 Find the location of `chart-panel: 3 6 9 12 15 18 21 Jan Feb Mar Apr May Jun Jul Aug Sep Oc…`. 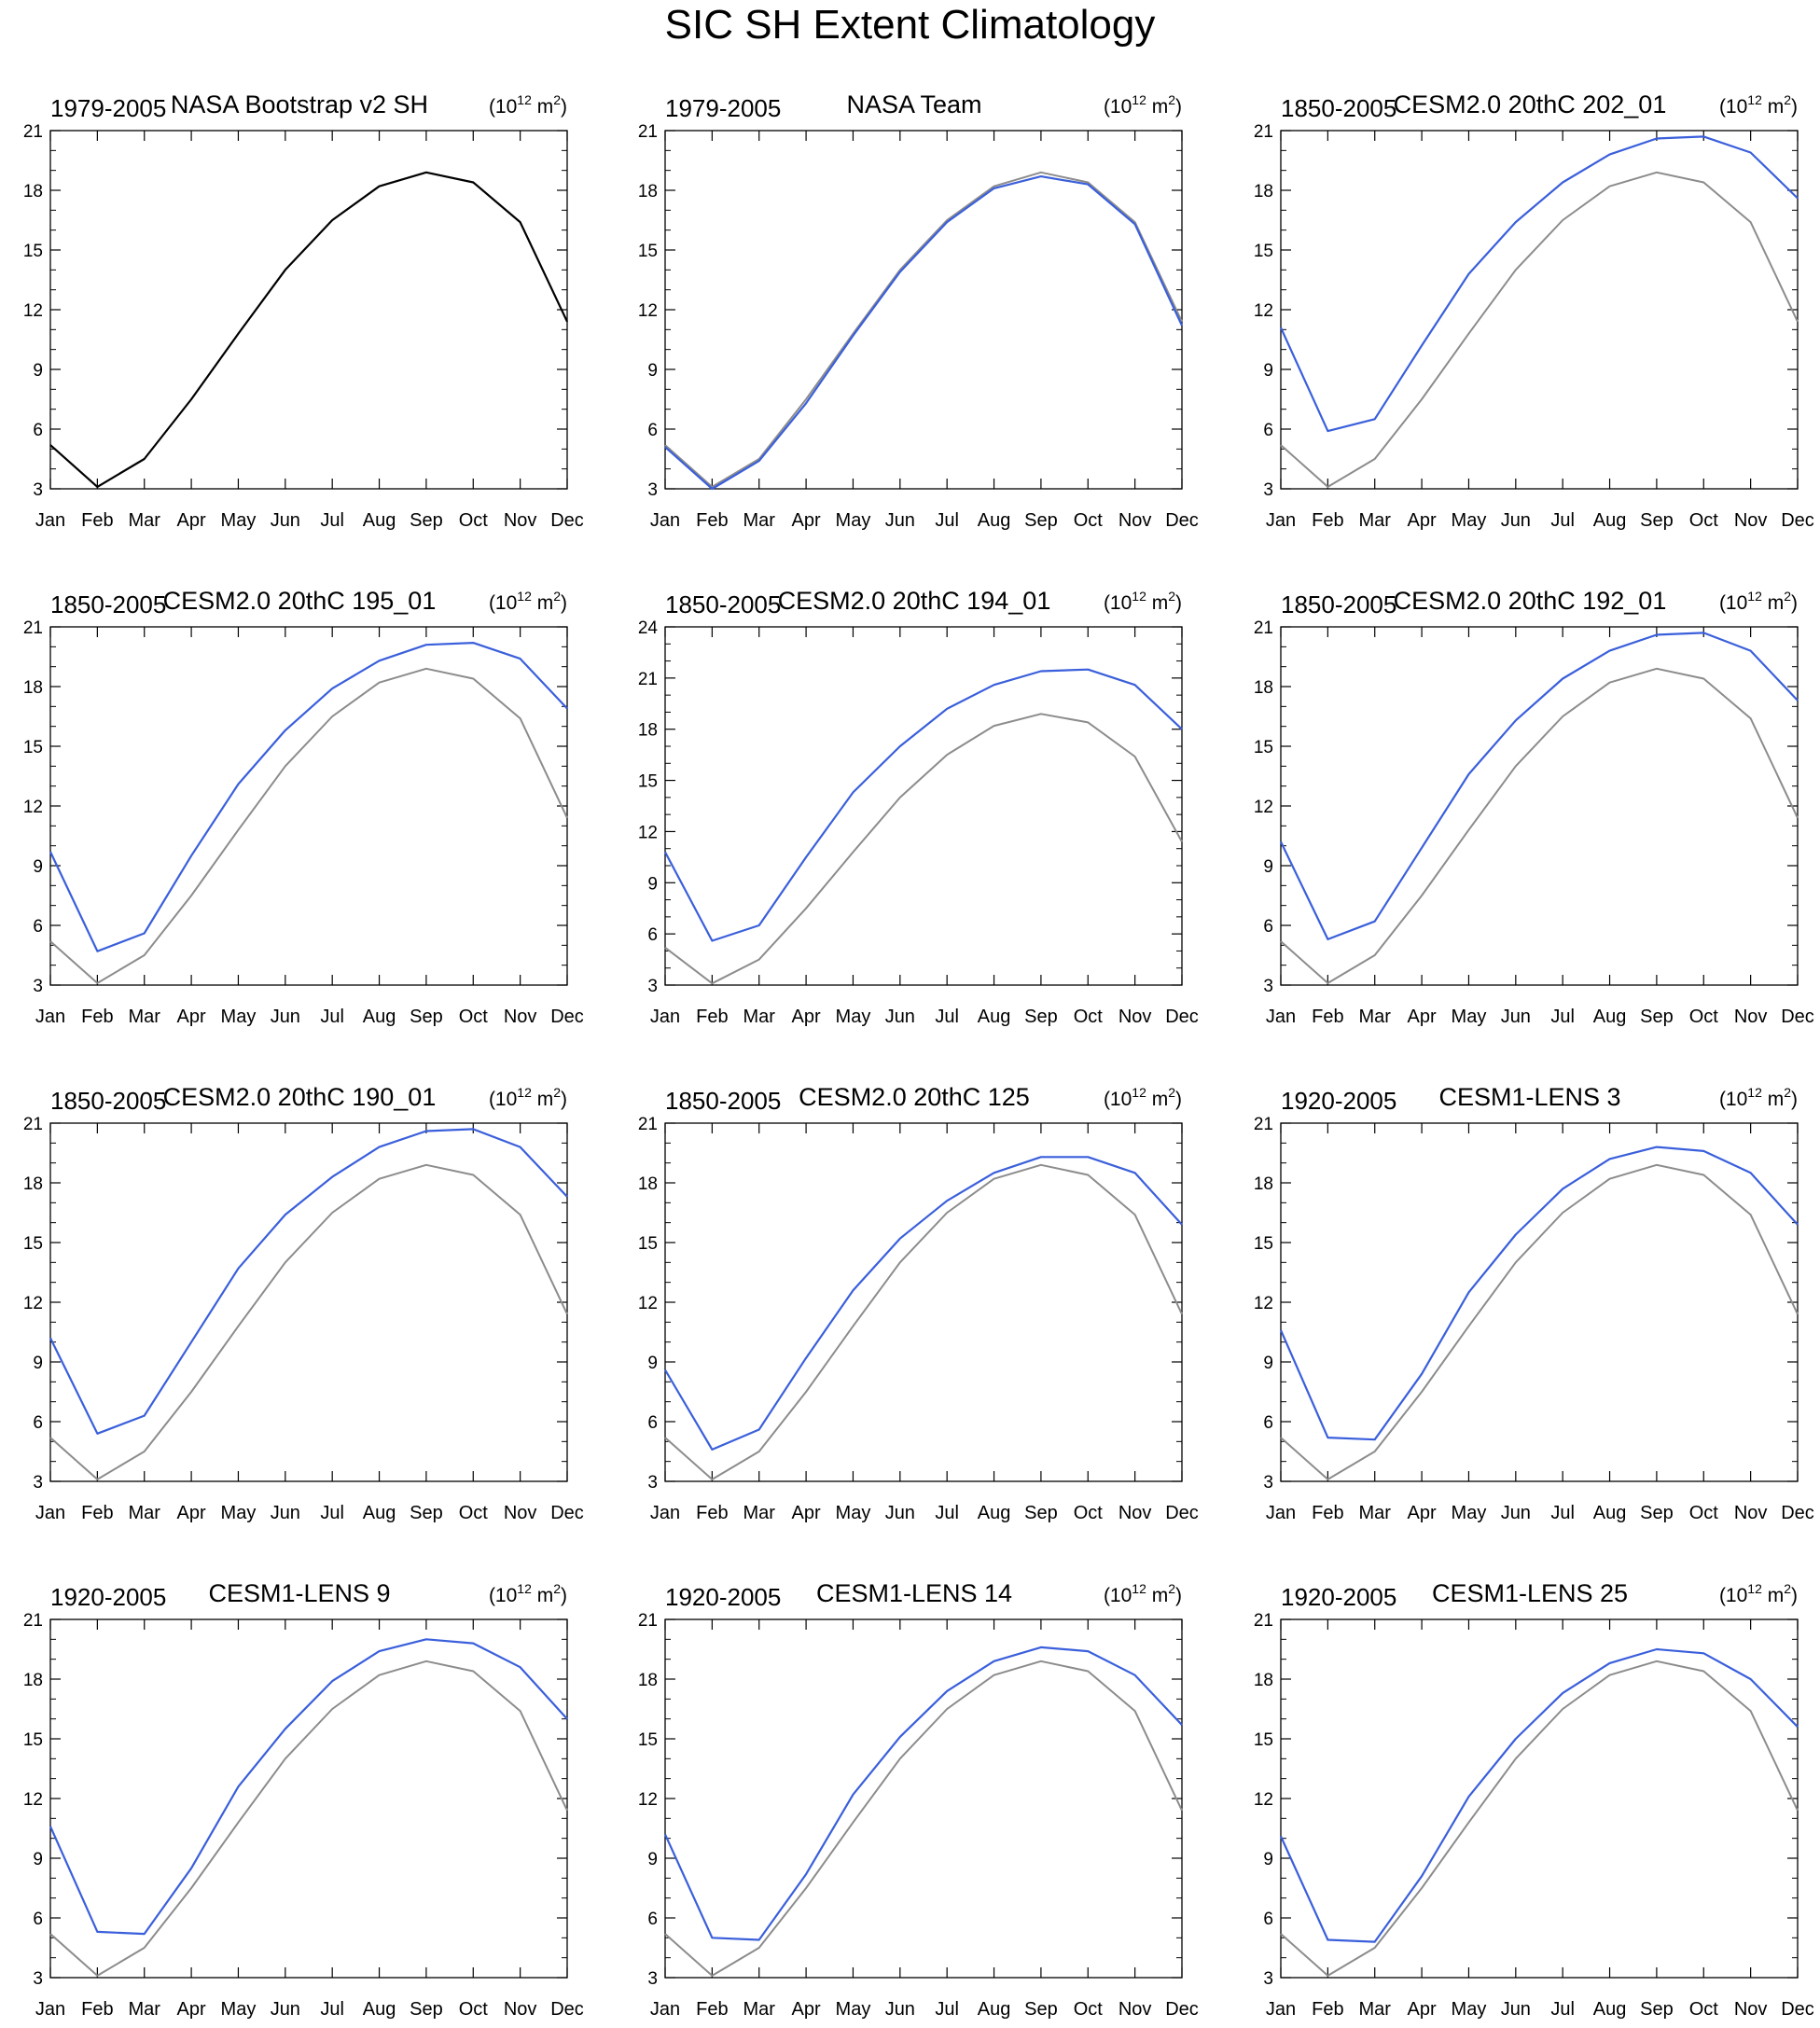

chart-panel: 3 6 9 12 15 18 21 Jan Feb Mar Apr May Jun Jul Aug Sep Oc… is located at coordinates (303, 807).